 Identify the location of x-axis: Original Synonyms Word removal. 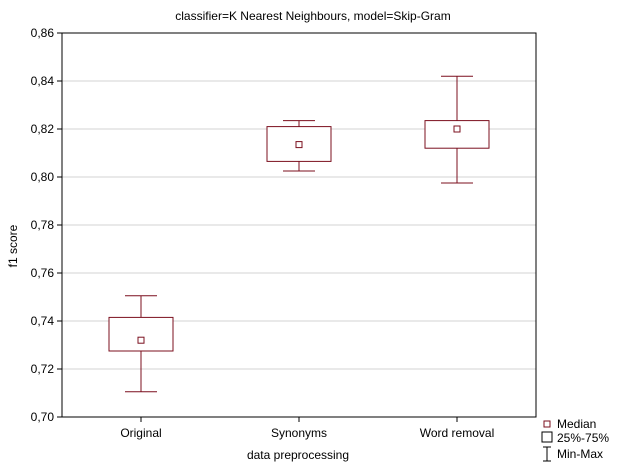
(307, 428).